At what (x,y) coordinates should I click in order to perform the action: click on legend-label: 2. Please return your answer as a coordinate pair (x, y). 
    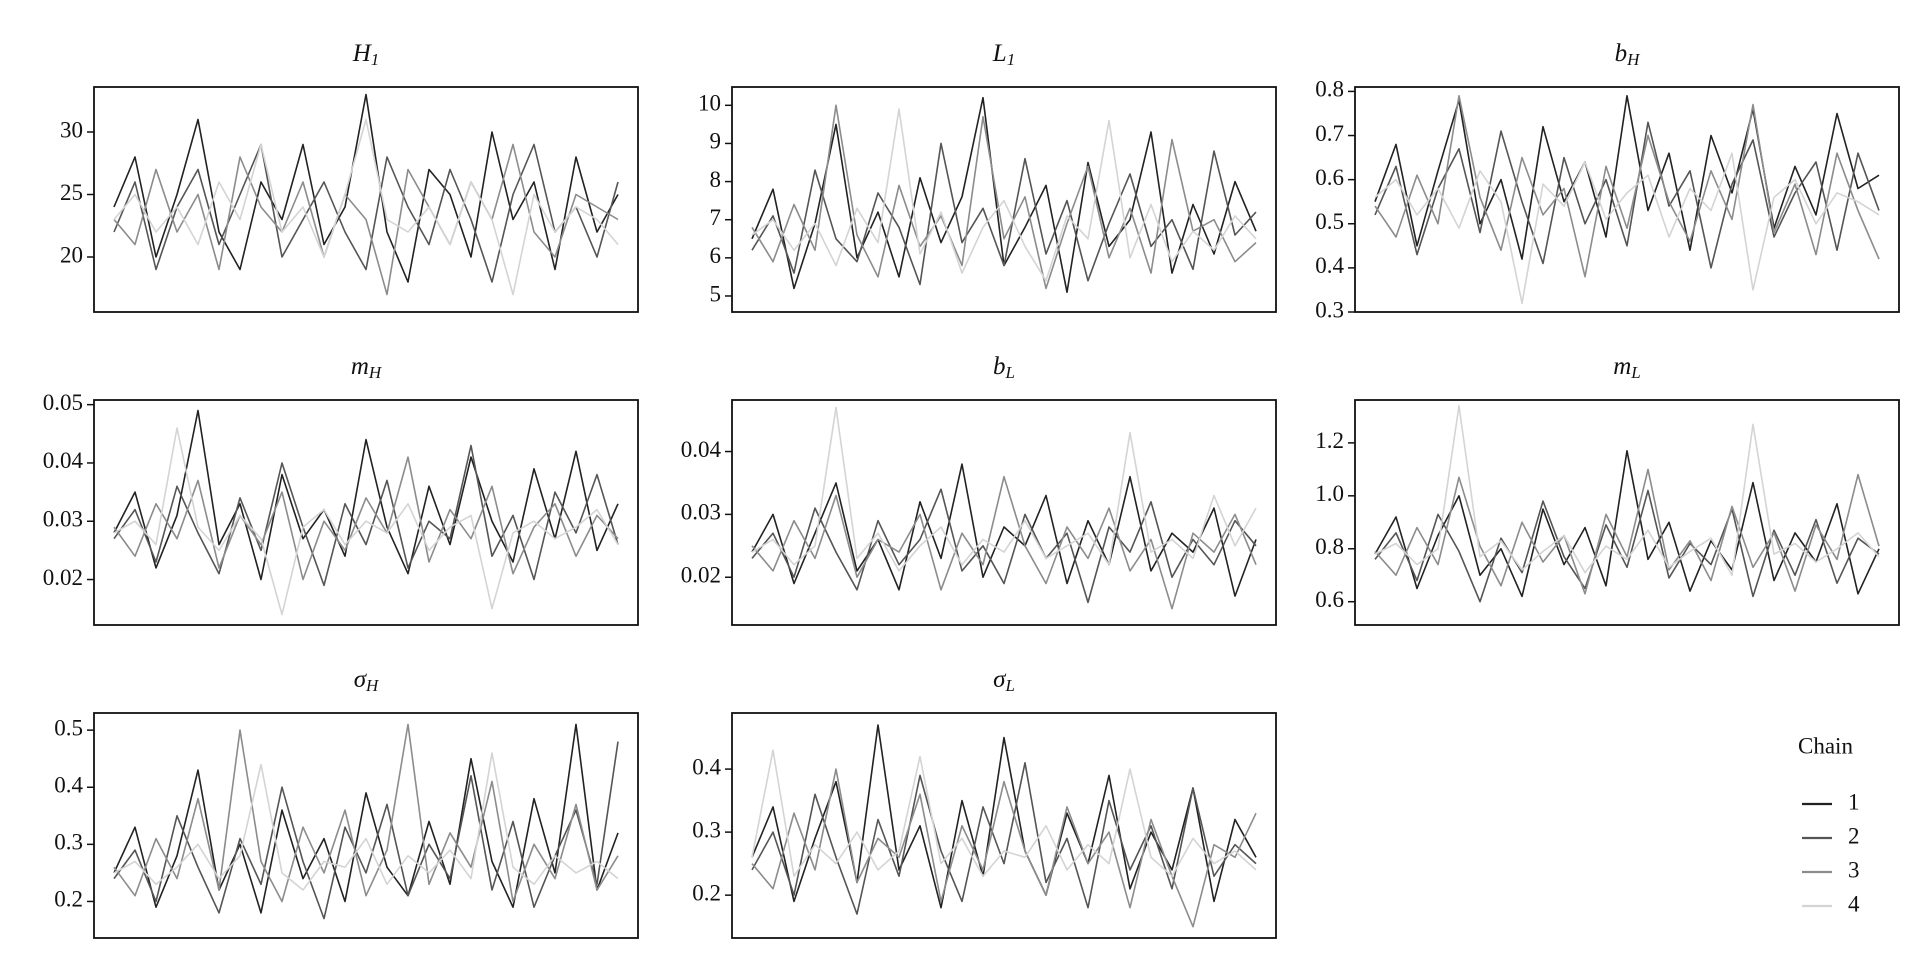
    Looking at the image, I should click on (1854, 835).